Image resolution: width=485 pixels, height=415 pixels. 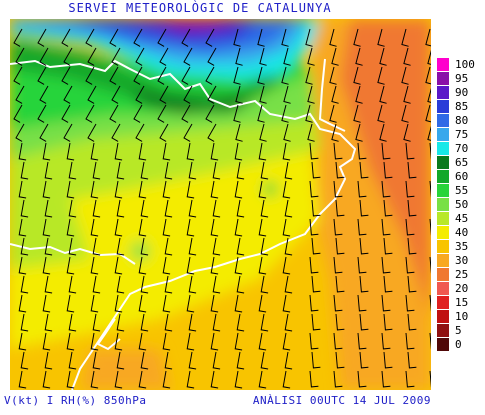 What do you see at coordinates (462, 162) in the screenshot?
I see `legend-label: 65` at bounding box center [462, 162].